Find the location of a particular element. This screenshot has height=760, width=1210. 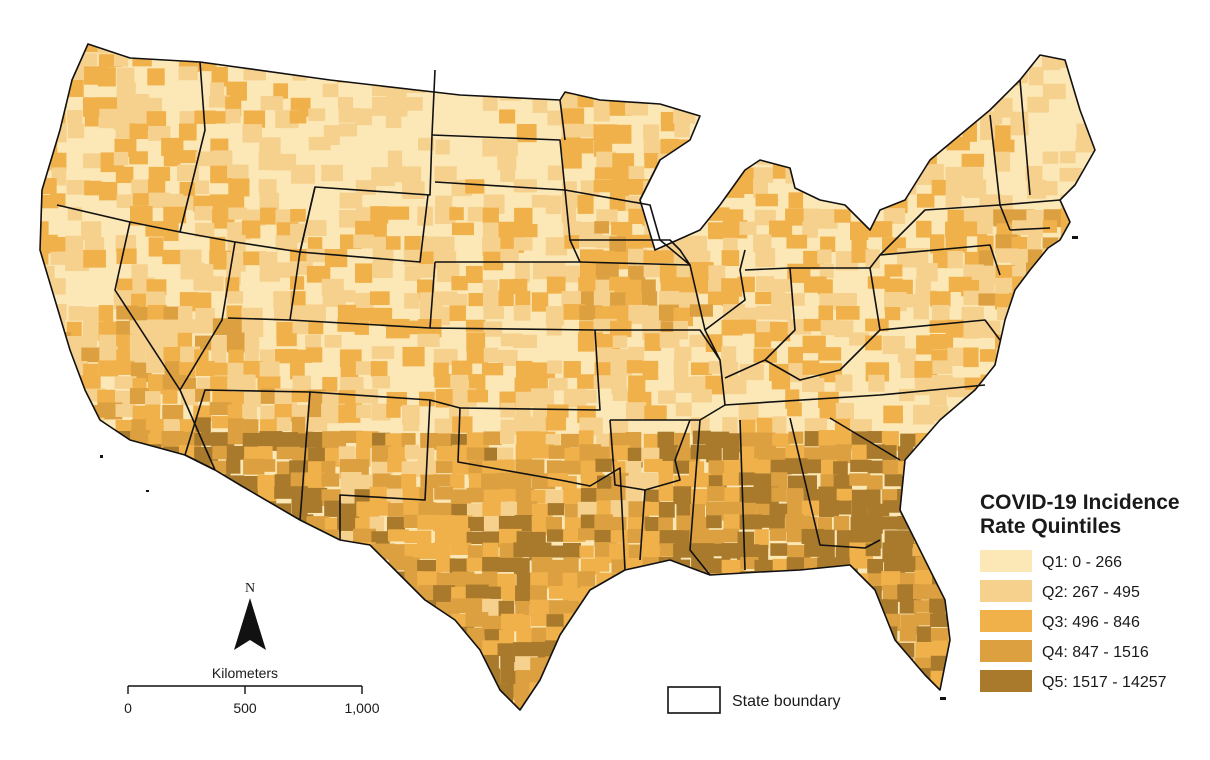

legend-label-q1: Q1: 0 - 266 is located at coordinates (1082, 562).